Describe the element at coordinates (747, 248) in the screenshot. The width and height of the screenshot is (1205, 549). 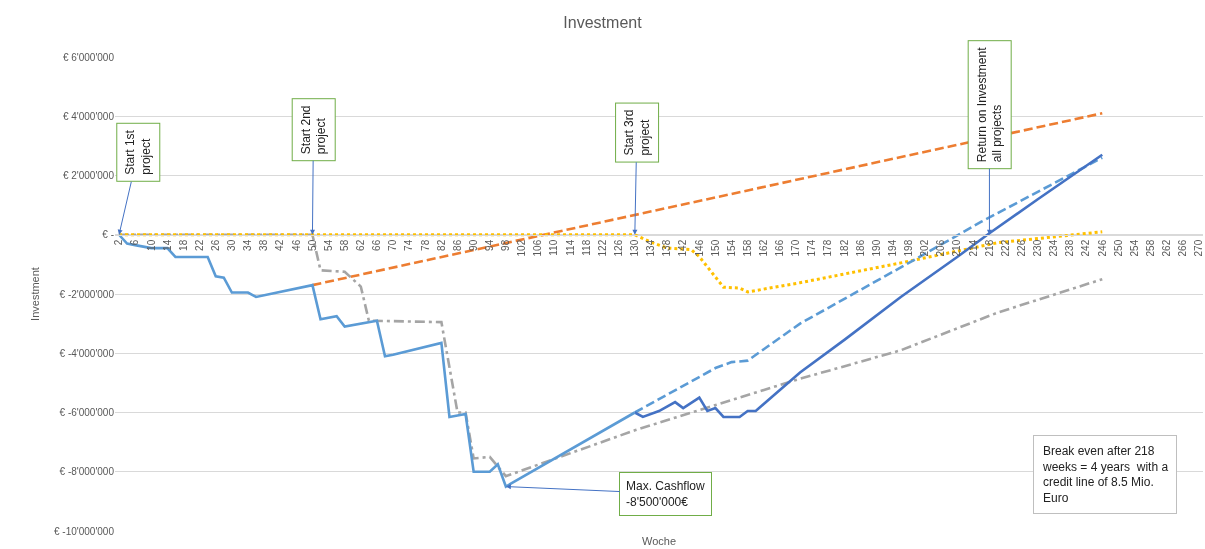
I see `x-tick-label: 158` at that location.